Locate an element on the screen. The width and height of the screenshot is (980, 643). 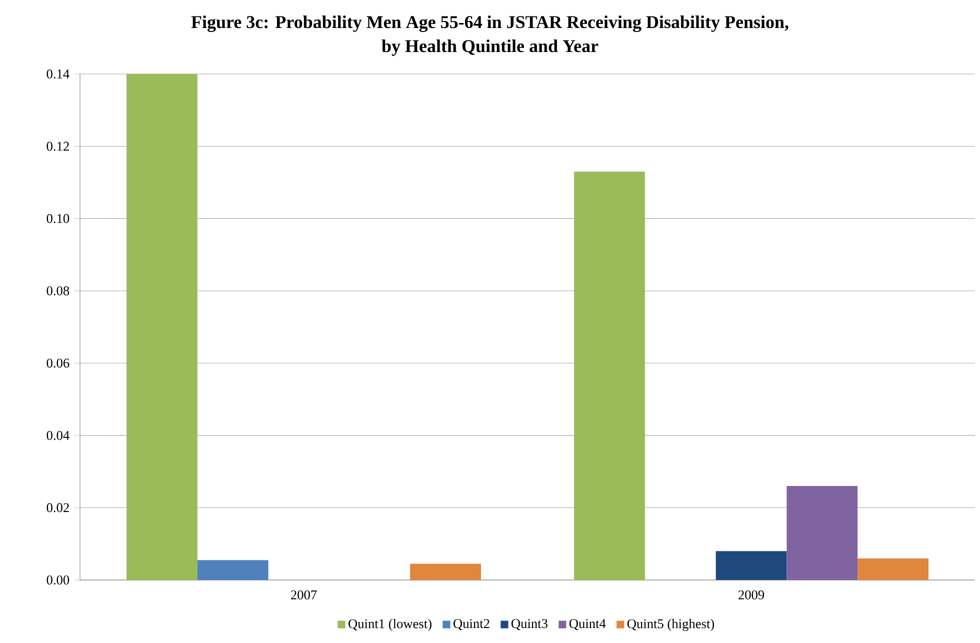
legend-label: Quint4 is located at coordinates (587, 624).